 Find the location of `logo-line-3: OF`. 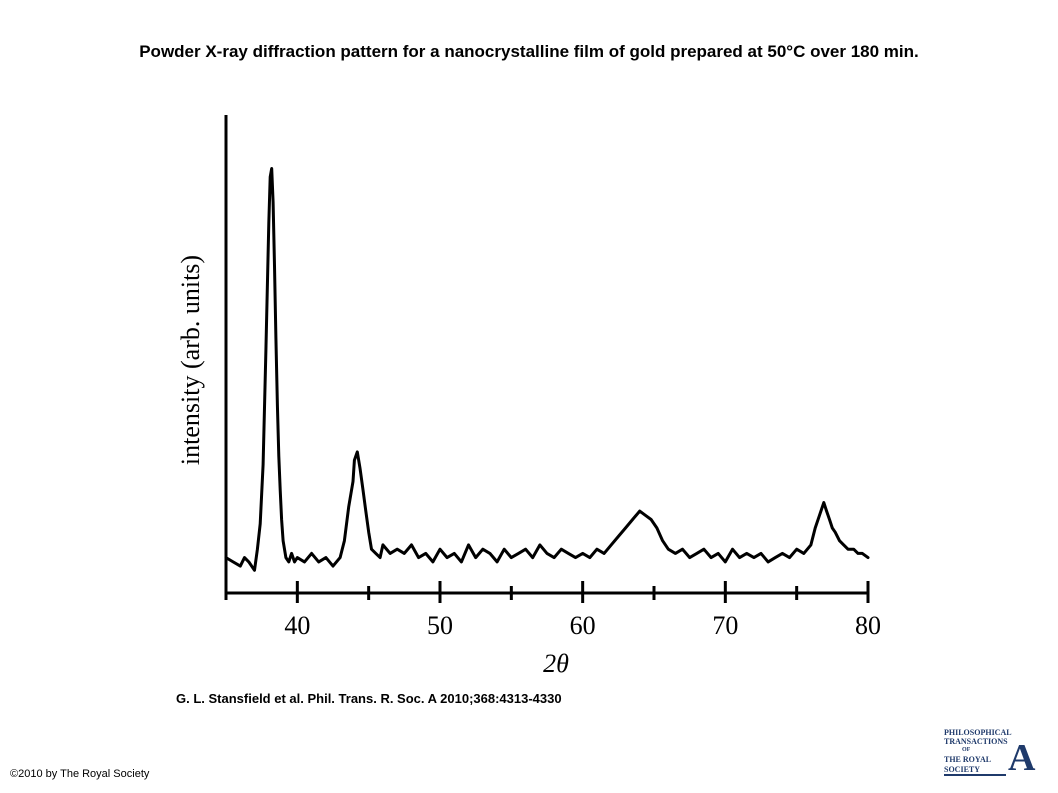

logo-line-3: OF is located at coordinates (966, 750).